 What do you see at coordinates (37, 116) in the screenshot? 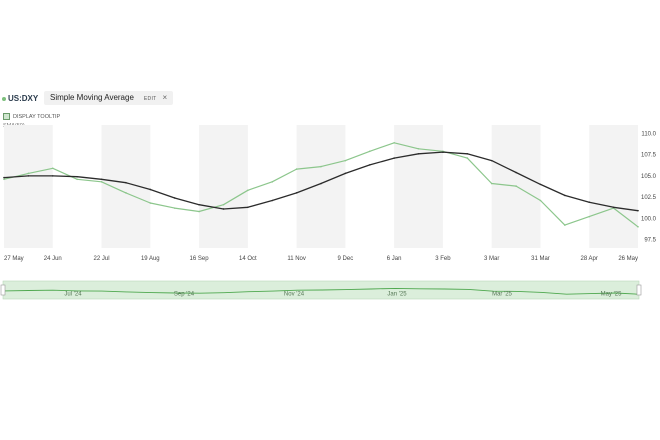
I see `display-tooltip-label: DISPLAY TOOLTIP` at bounding box center [37, 116].